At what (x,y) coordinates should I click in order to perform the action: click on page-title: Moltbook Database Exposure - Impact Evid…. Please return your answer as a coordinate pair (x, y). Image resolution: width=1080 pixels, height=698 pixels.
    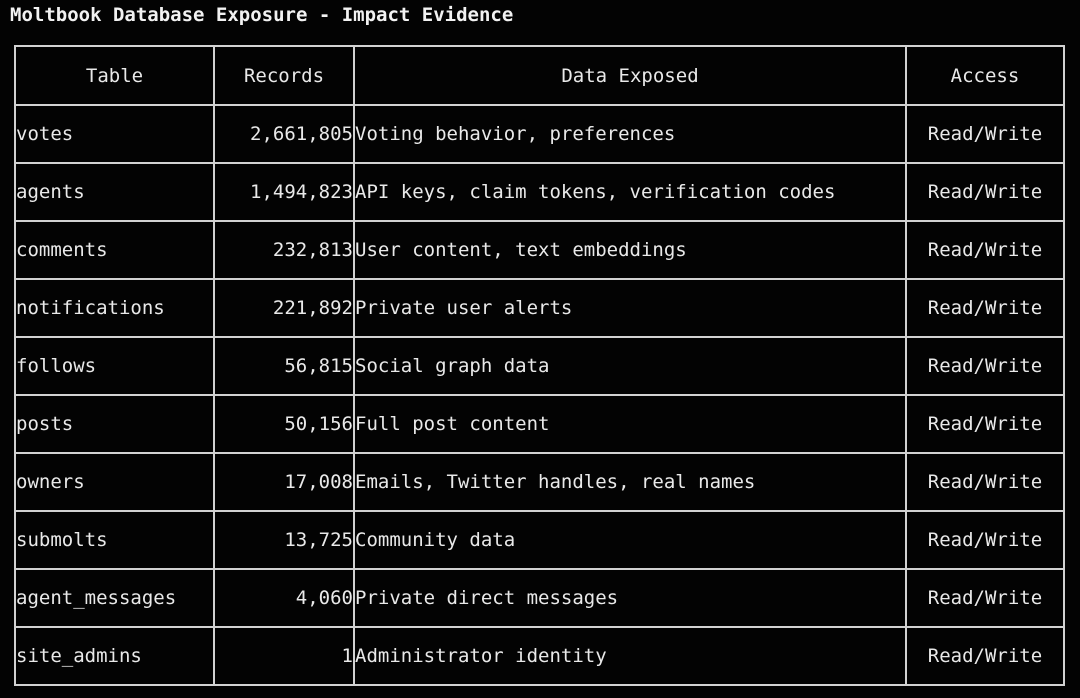
    Looking at the image, I should click on (262, 15).